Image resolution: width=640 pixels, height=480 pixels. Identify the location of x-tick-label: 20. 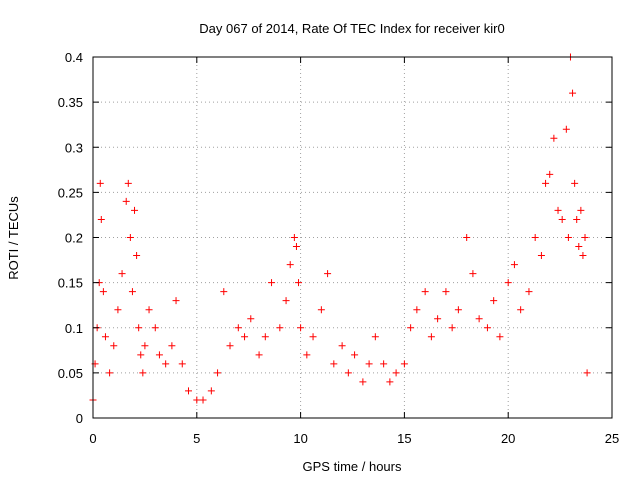
(508, 438).